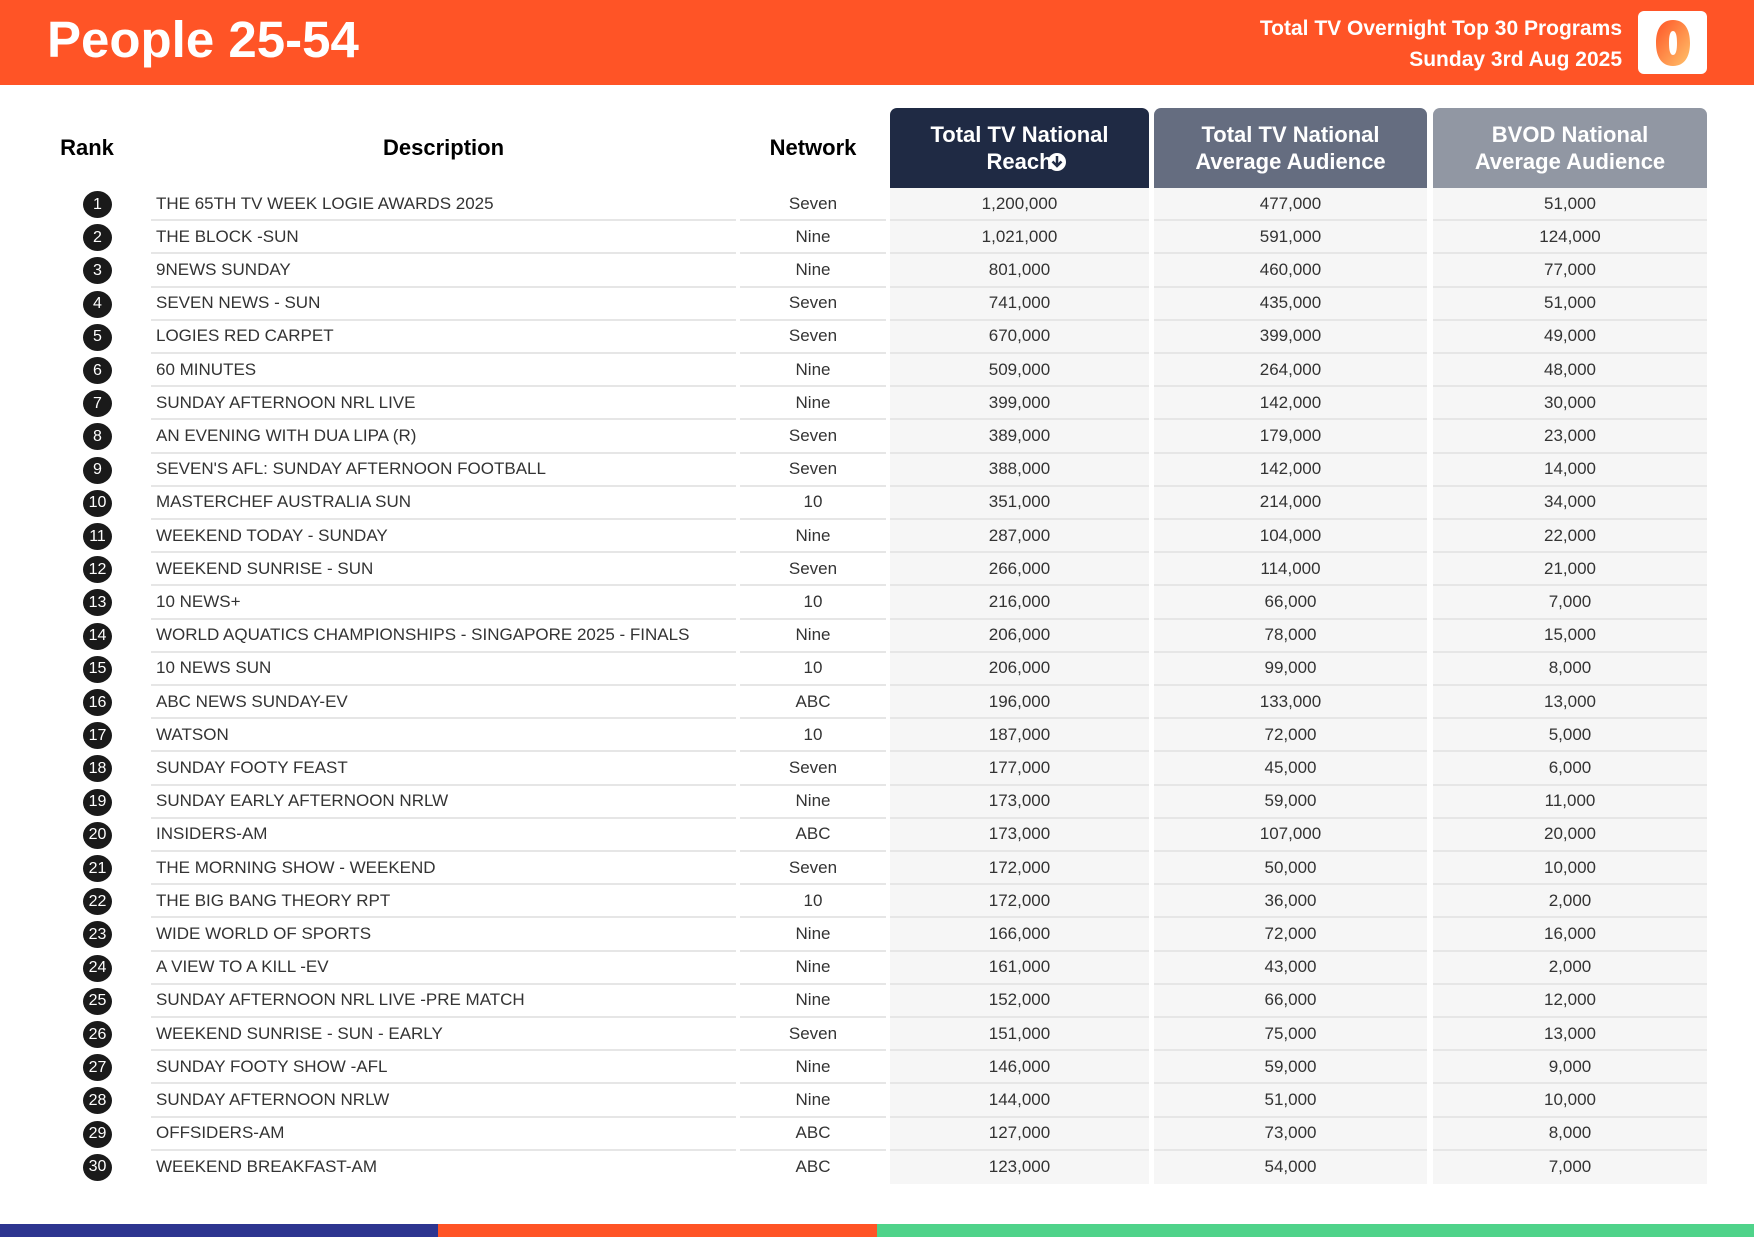 This screenshot has height=1241, width=1754. I want to click on reach-cell: 152,000, so click(1019, 1001).